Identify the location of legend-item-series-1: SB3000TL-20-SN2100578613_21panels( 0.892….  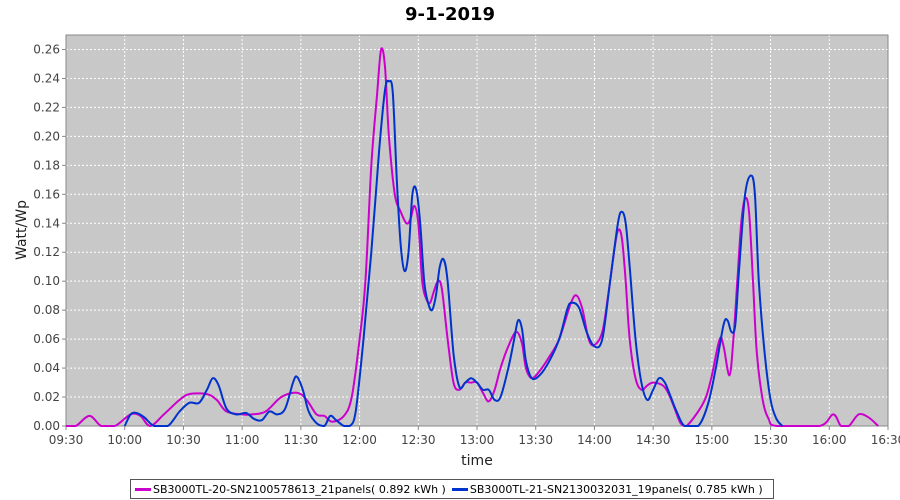
(290, 489).